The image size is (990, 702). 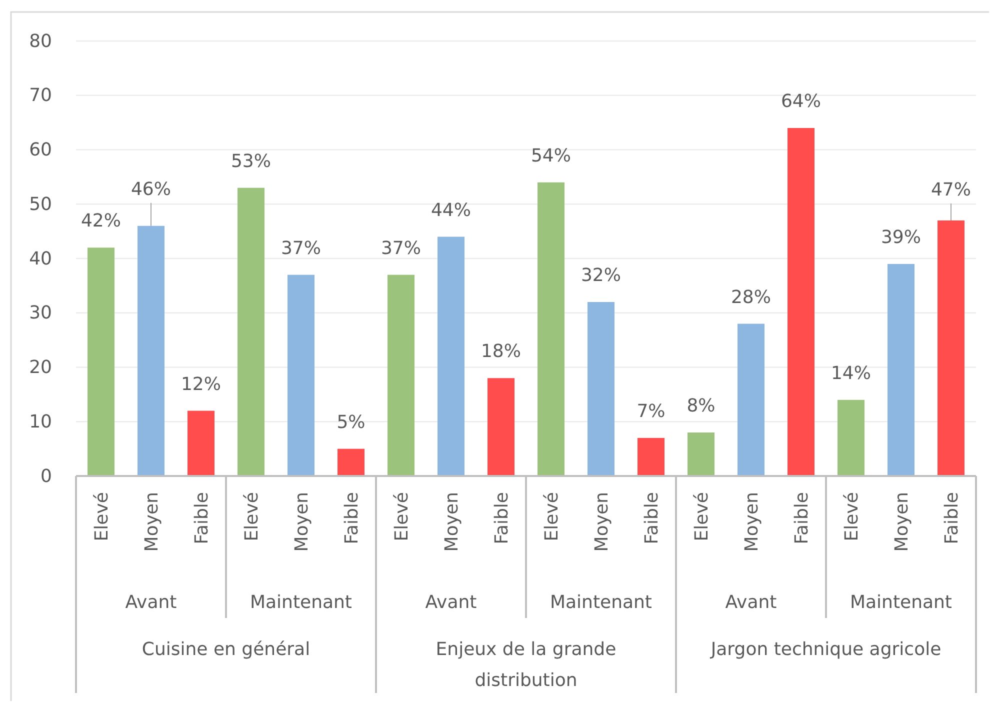 What do you see at coordinates (651, 411) in the screenshot?
I see `data-label: 7%` at bounding box center [651, 411].